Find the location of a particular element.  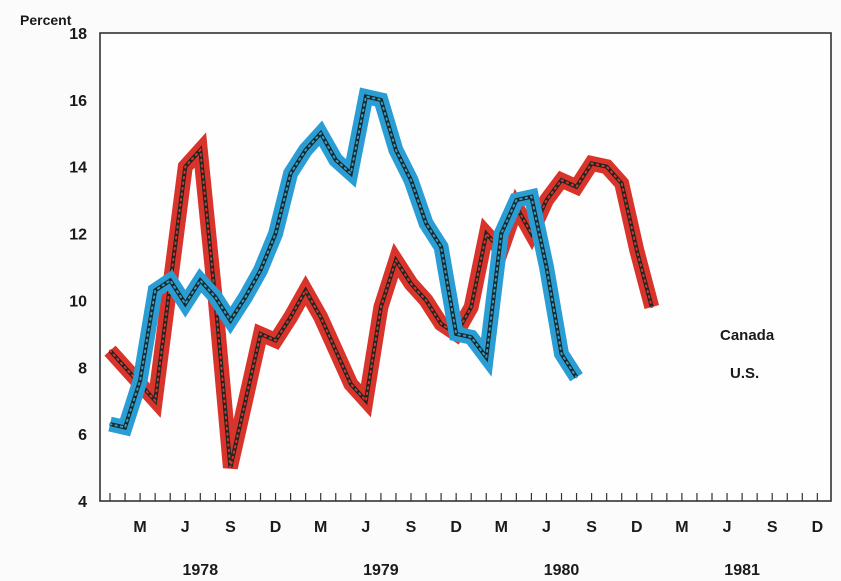

y-tick-label: 16 is located at coordinates (78, 101).